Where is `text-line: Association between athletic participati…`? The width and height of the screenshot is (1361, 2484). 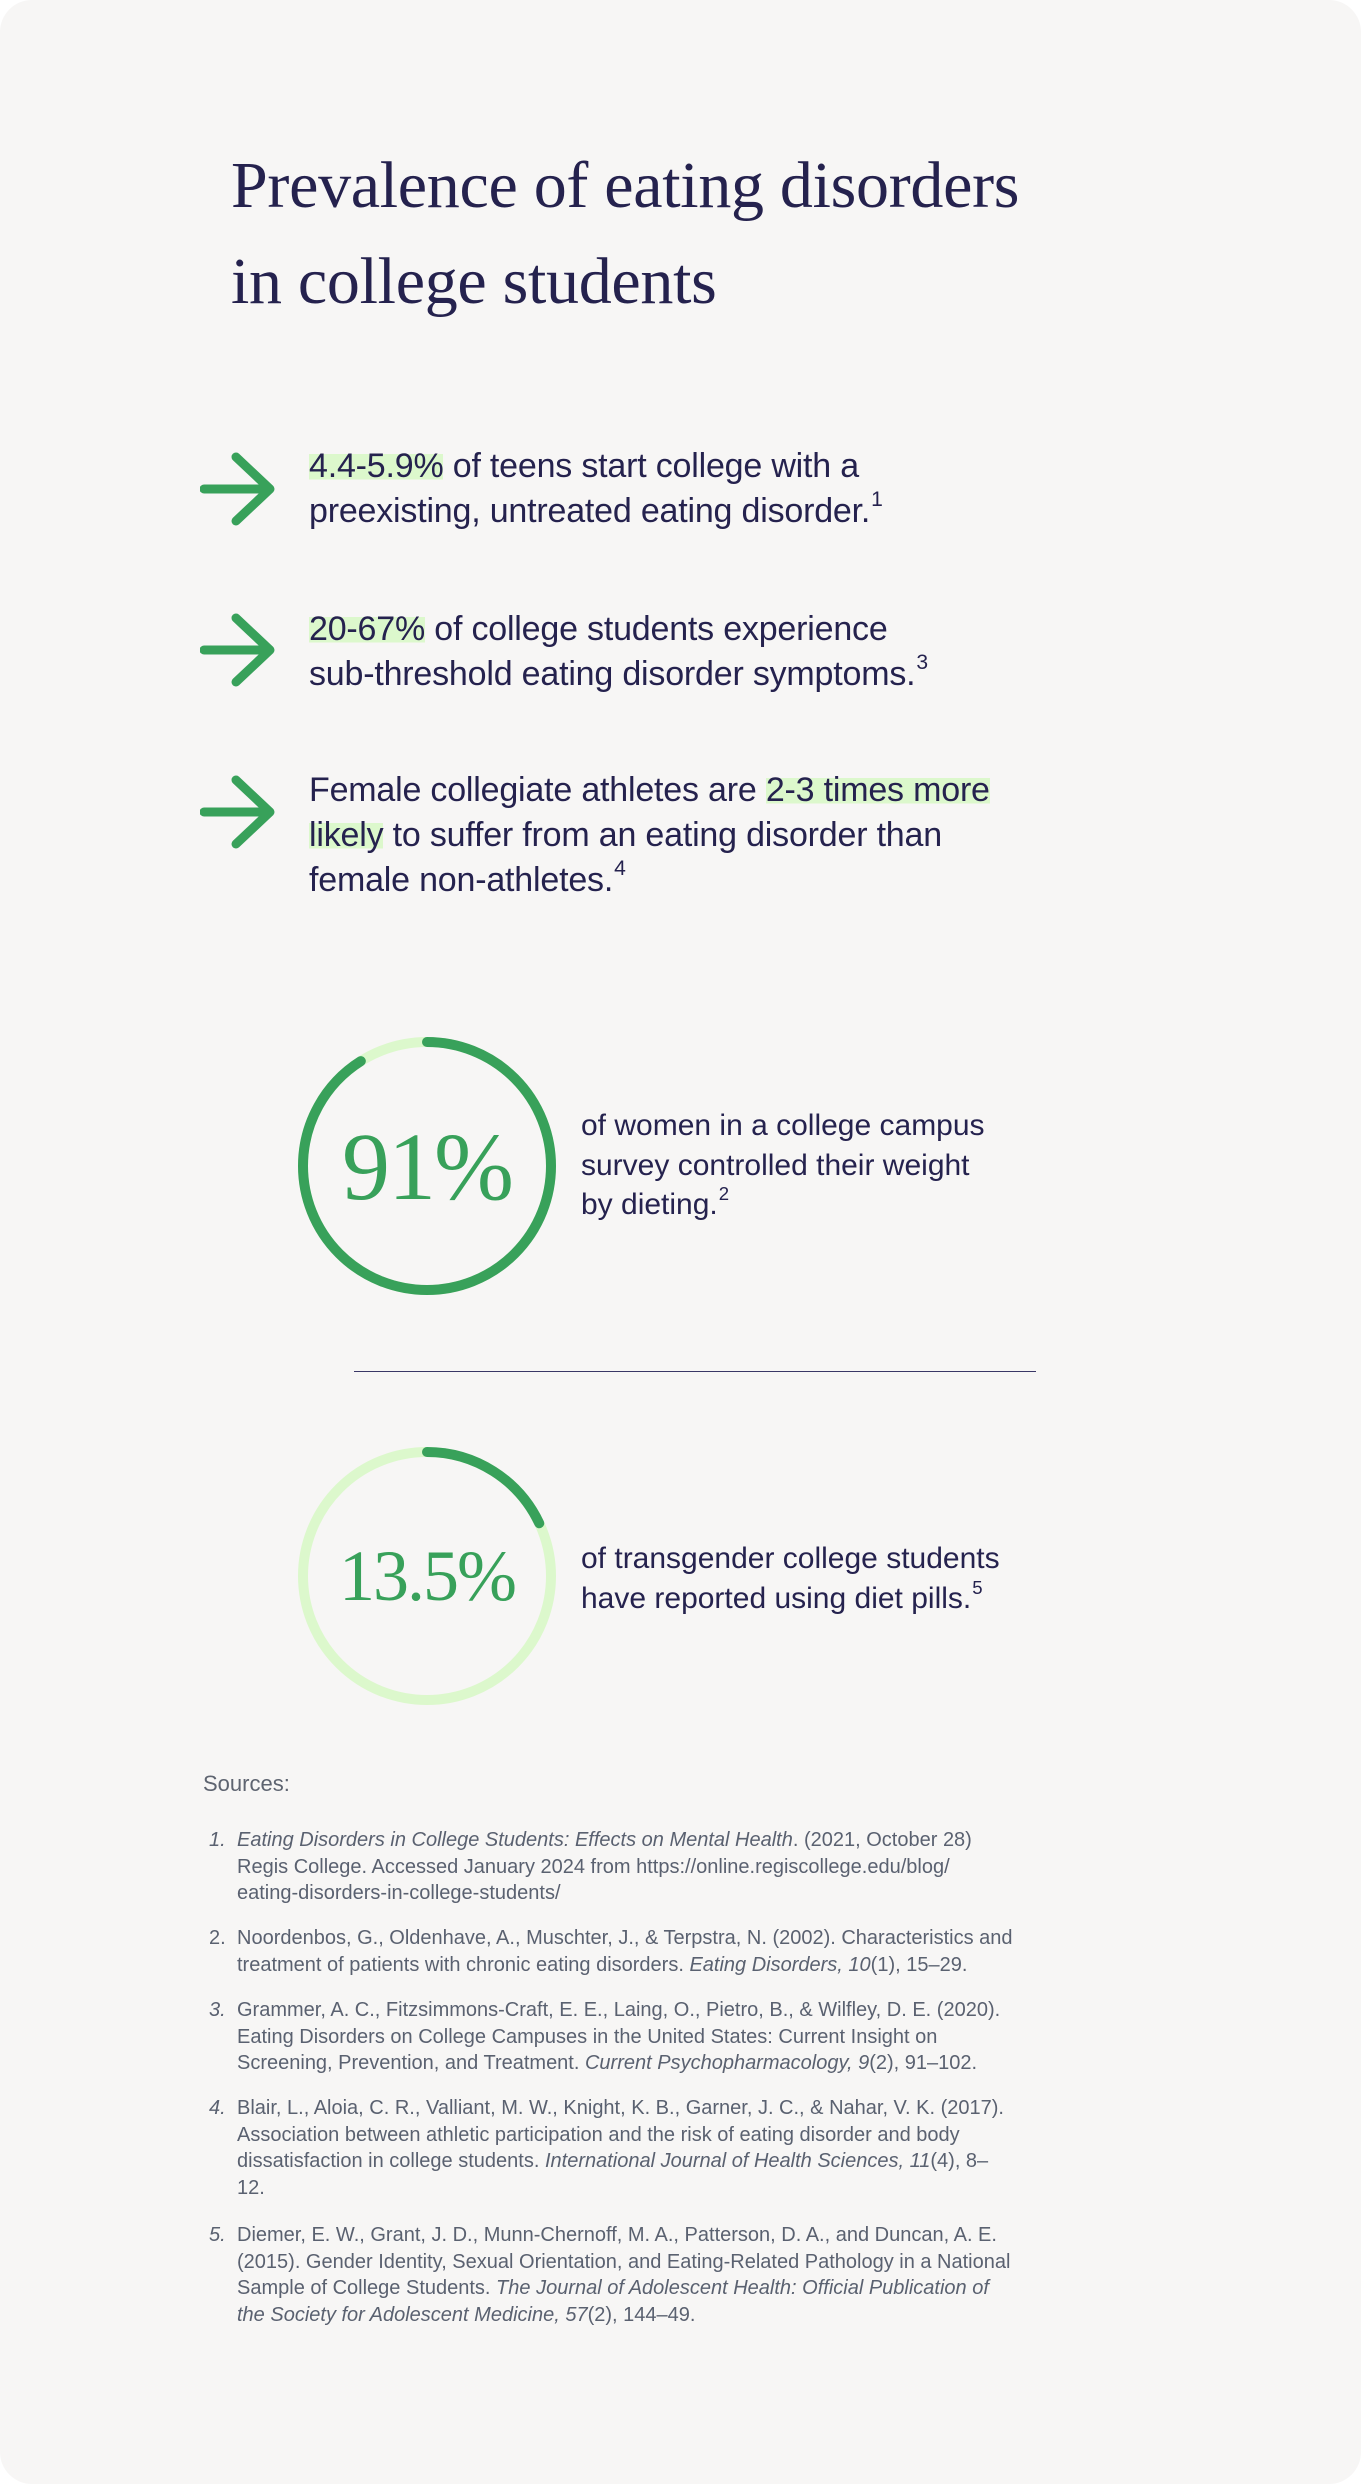 text-line: Association between athletic participati… is located at coordinates (702, 2135).